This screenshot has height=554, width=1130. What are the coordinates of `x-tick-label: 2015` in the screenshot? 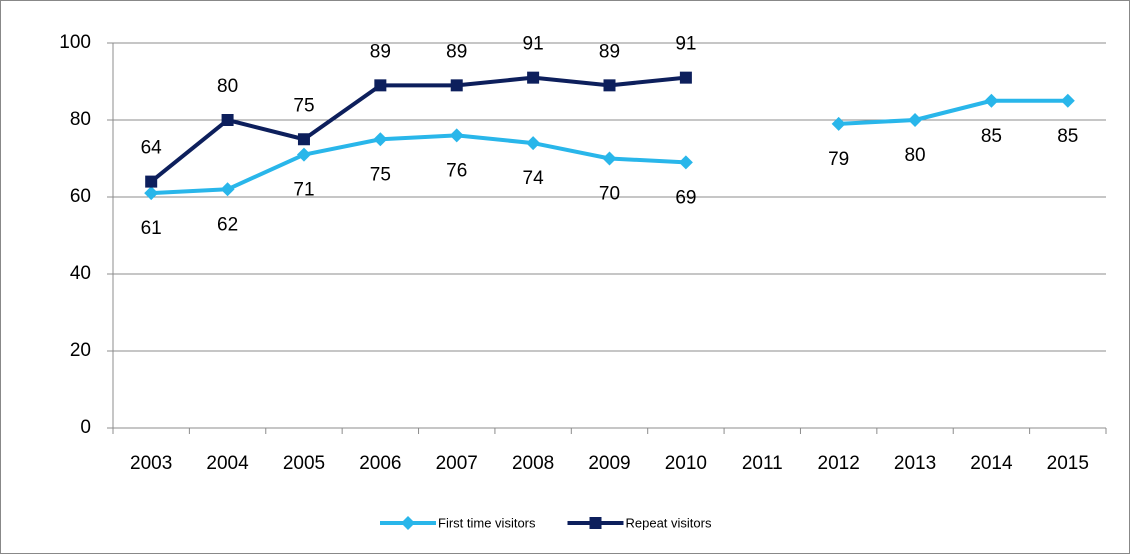 It's located at (1068, 463).